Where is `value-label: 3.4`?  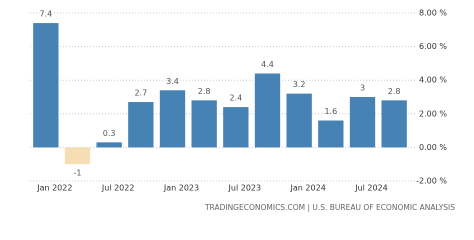 value-label: 3.4 is located at coordinates (172, 81).